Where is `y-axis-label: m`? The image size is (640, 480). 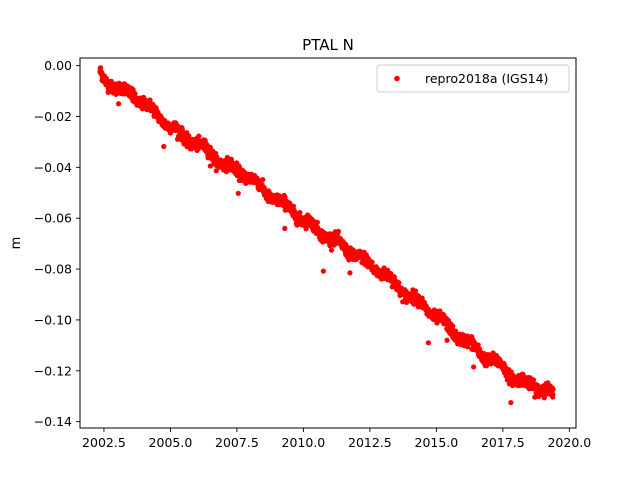 y-axis-label: m is located at coordinates (16, 243).